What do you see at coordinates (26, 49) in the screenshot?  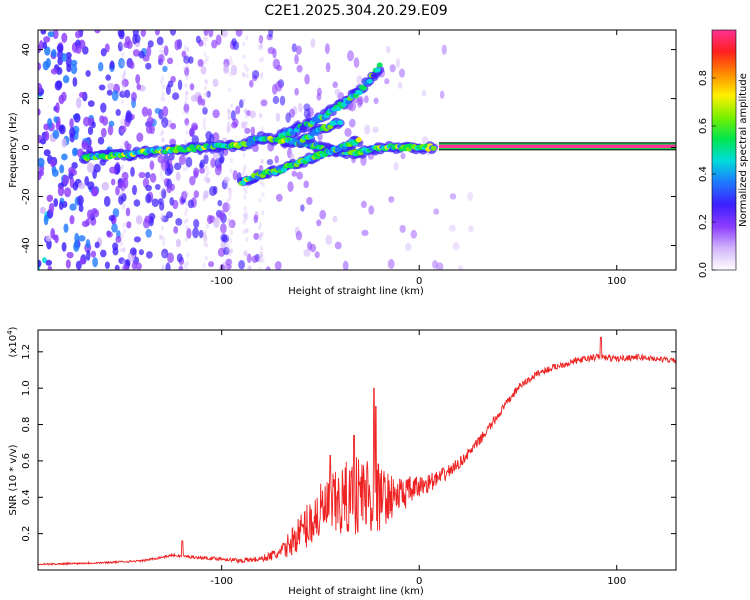 I see `y-tick-label: 40` at bounding box center [26, 49].